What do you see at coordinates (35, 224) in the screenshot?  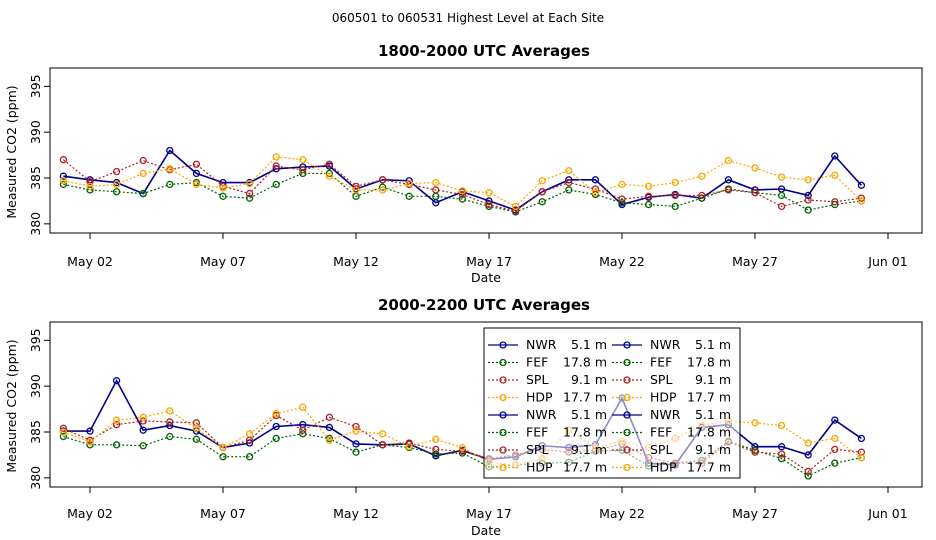 I see `y-tick-label: 380` at bounding box center [35, 224].